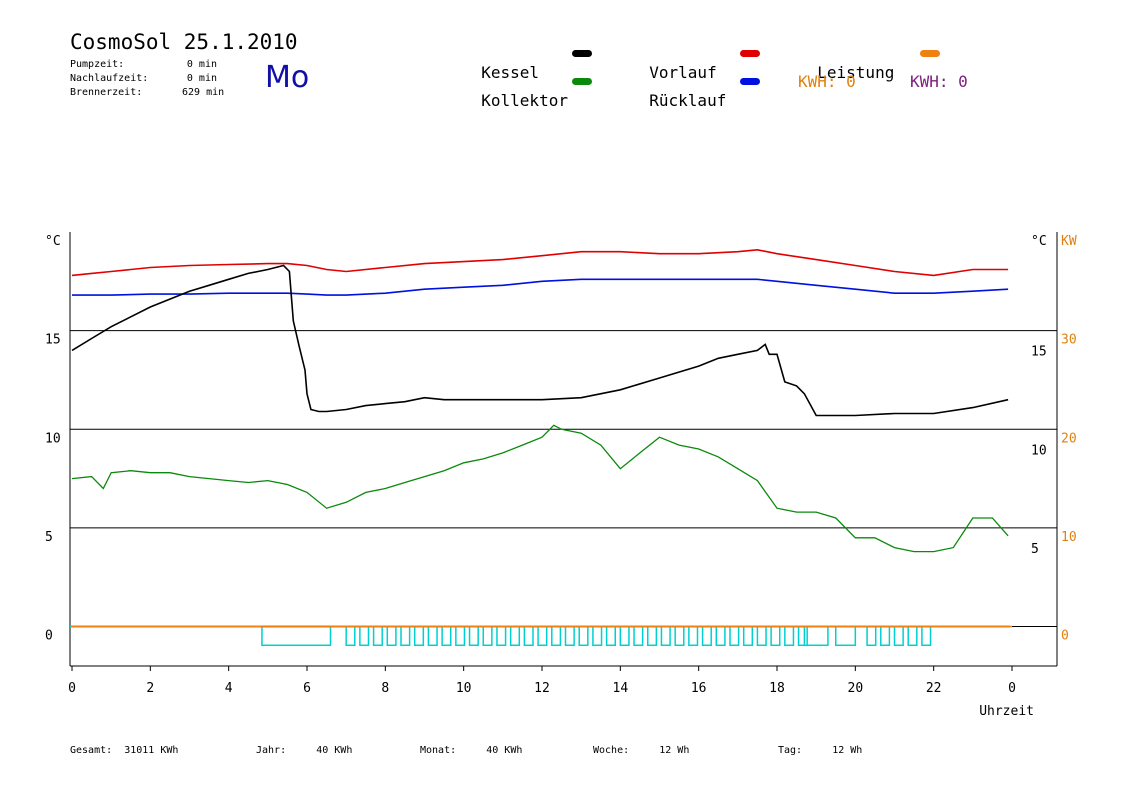  I want to click on legend-ruecklauf-swatch, so click(750, 81).